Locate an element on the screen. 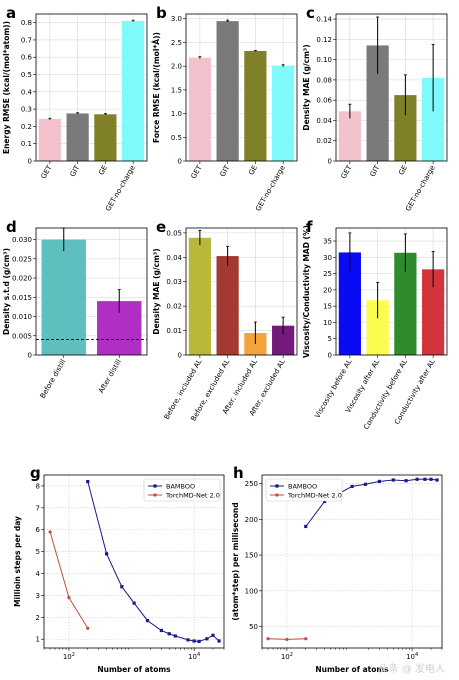 The width and height of the screenshot is (459, 680). x-tick-label: 10² is located at coordinates (69, 656).